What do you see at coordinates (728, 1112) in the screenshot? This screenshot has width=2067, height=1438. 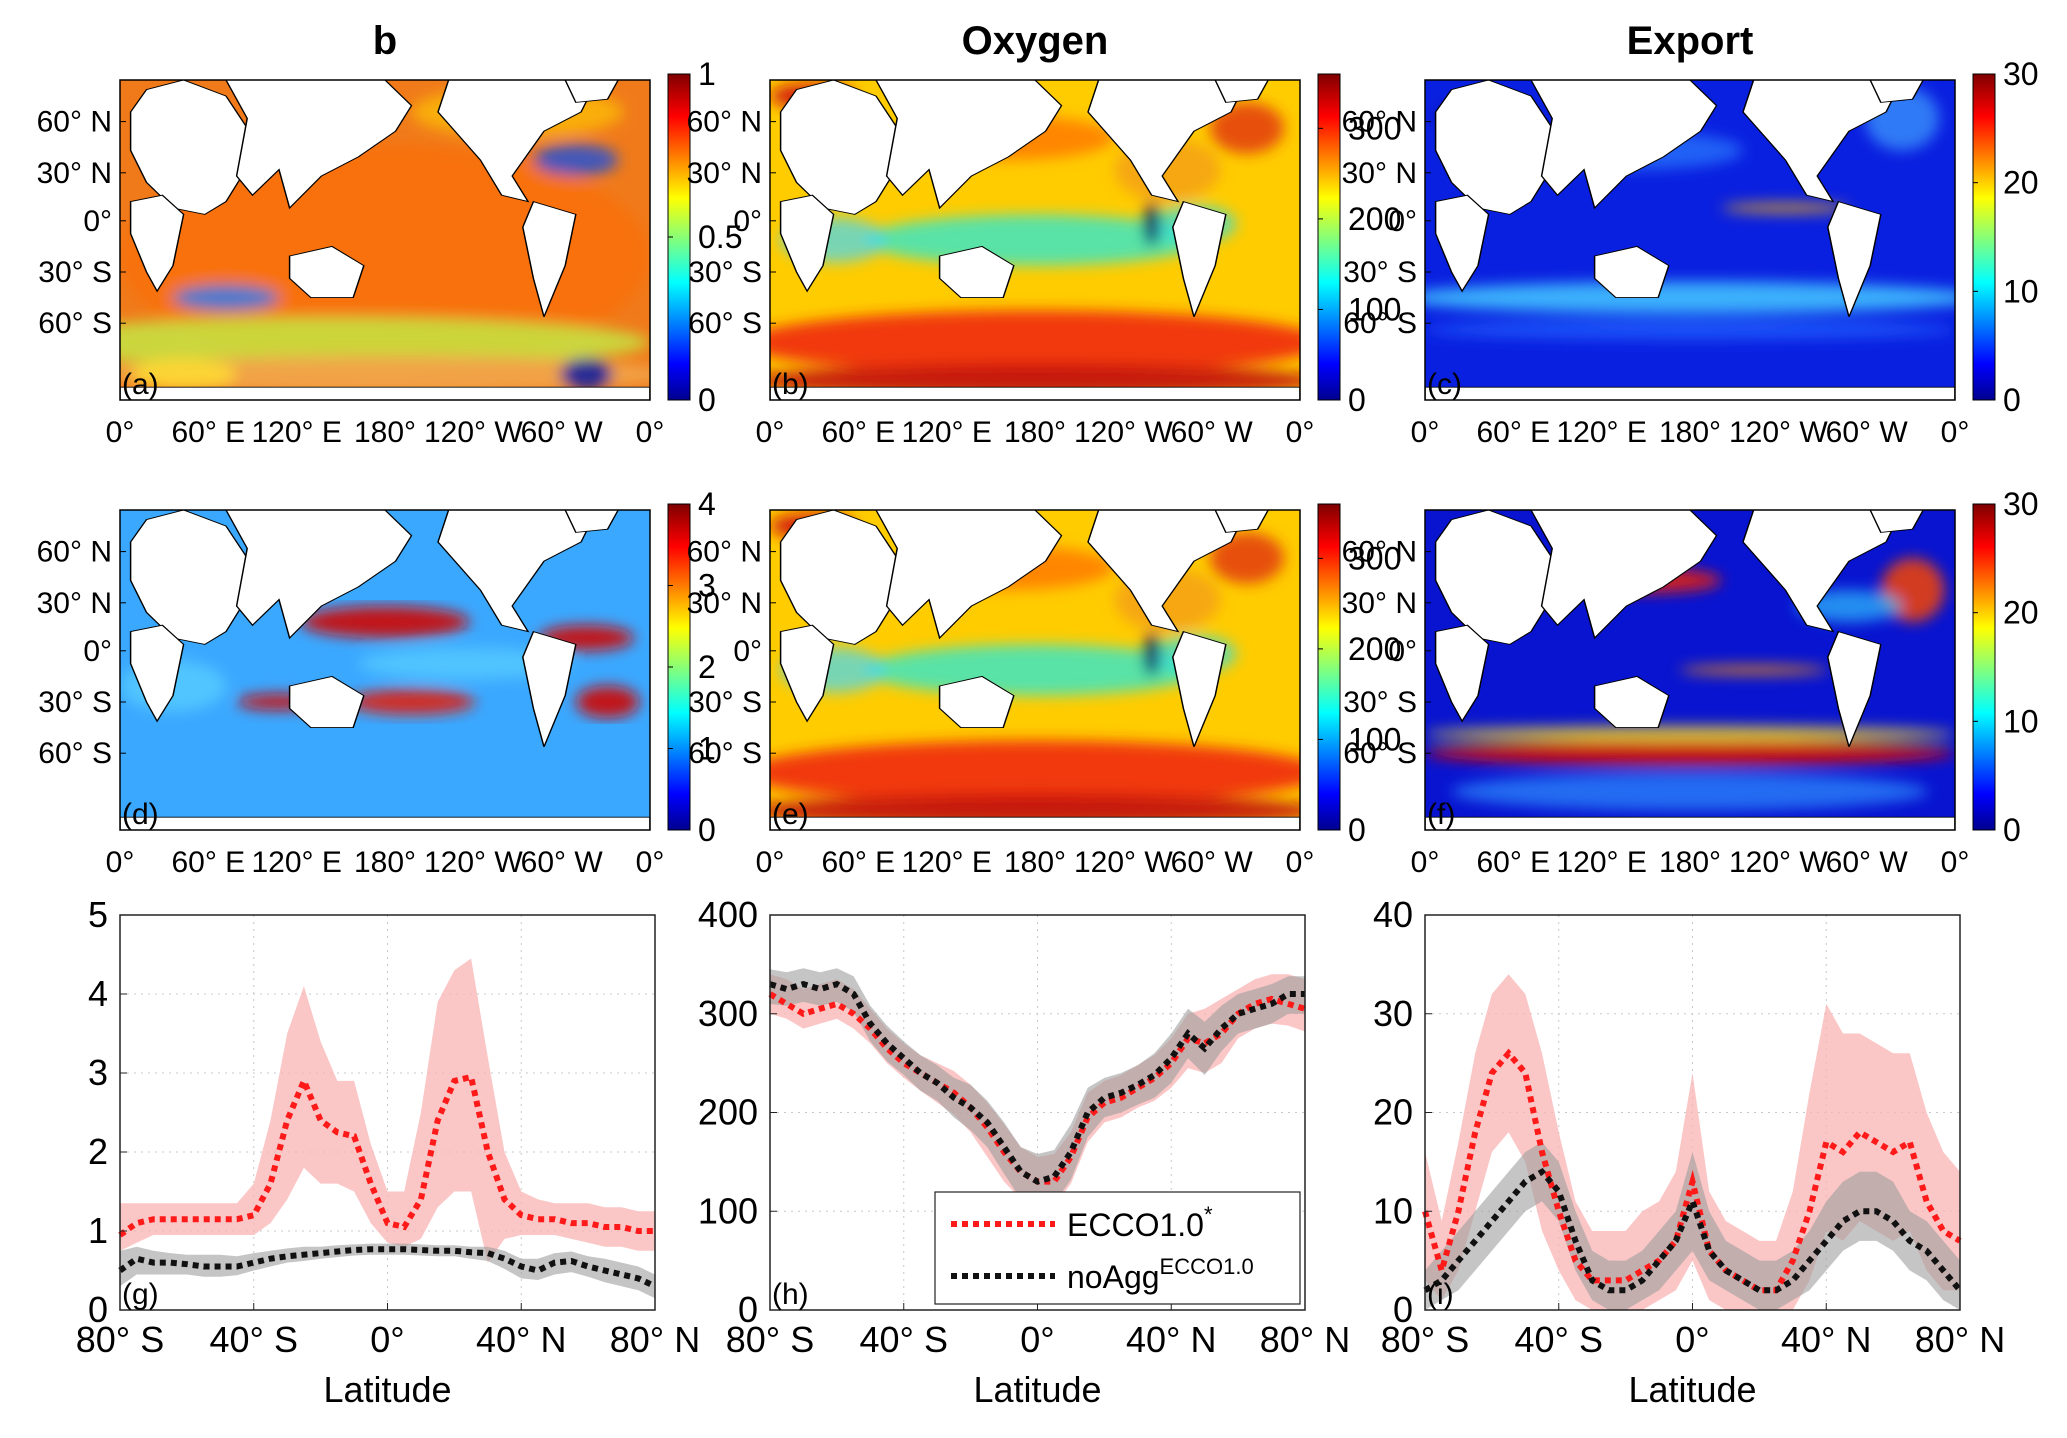 I see `y-tick-label: 200` at bounding box center [728, 1112].